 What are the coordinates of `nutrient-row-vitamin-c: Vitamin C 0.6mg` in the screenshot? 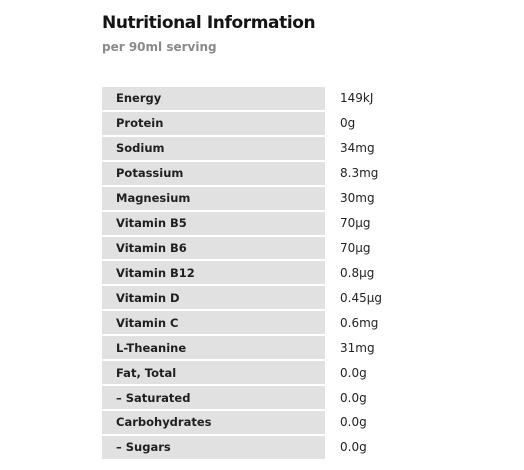 It's located at (245, 323).